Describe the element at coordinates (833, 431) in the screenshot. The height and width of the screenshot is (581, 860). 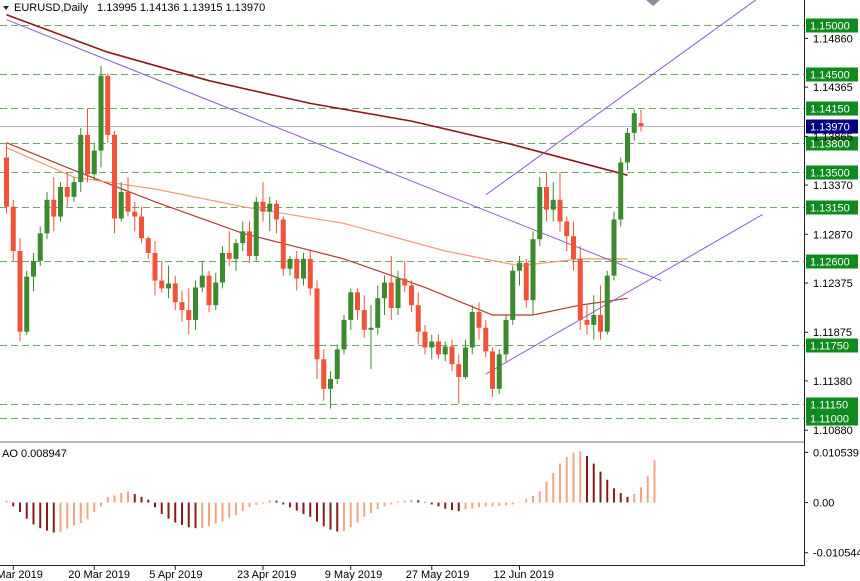
I see `price-tick-label: 1.10880` at that location.